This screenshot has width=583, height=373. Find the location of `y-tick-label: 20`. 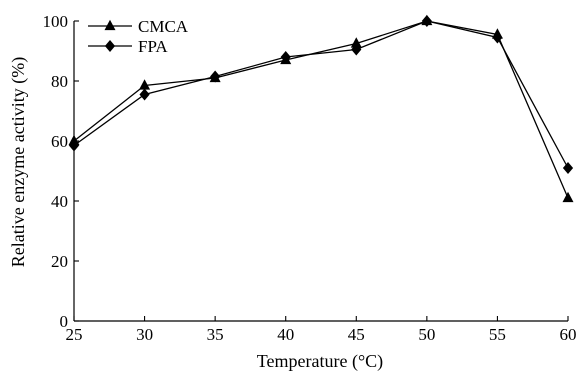

y-tick-label: 20 is located at coordinates (59, 261).